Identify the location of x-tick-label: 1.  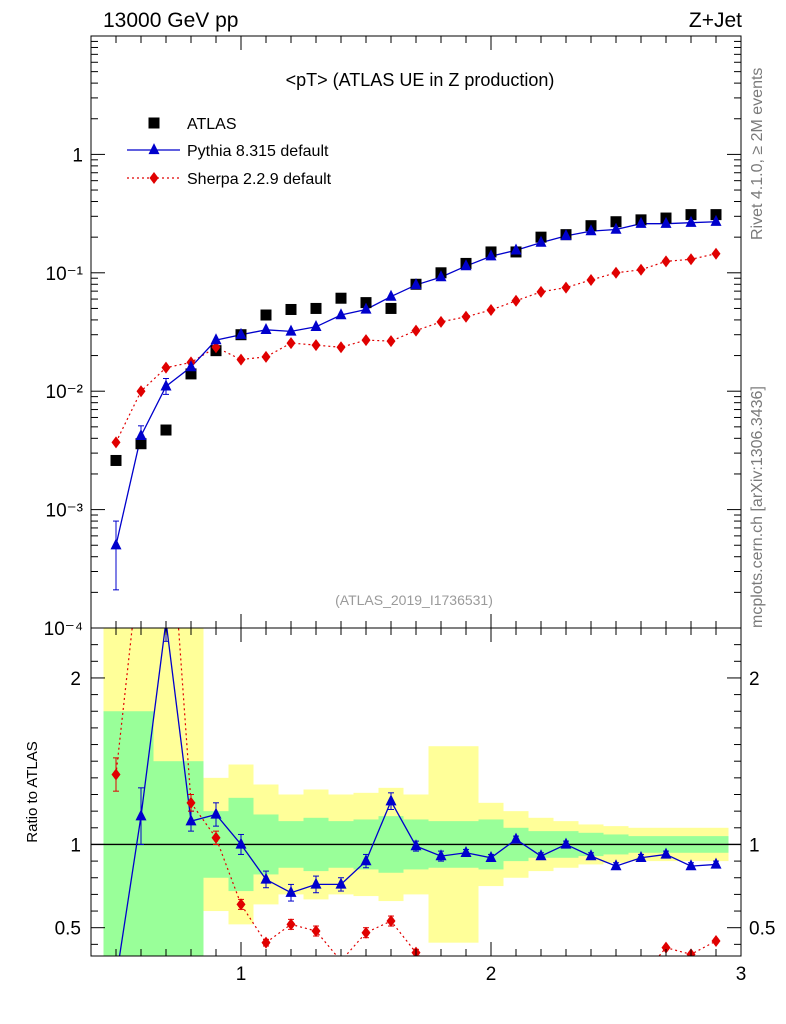
(241, 974).